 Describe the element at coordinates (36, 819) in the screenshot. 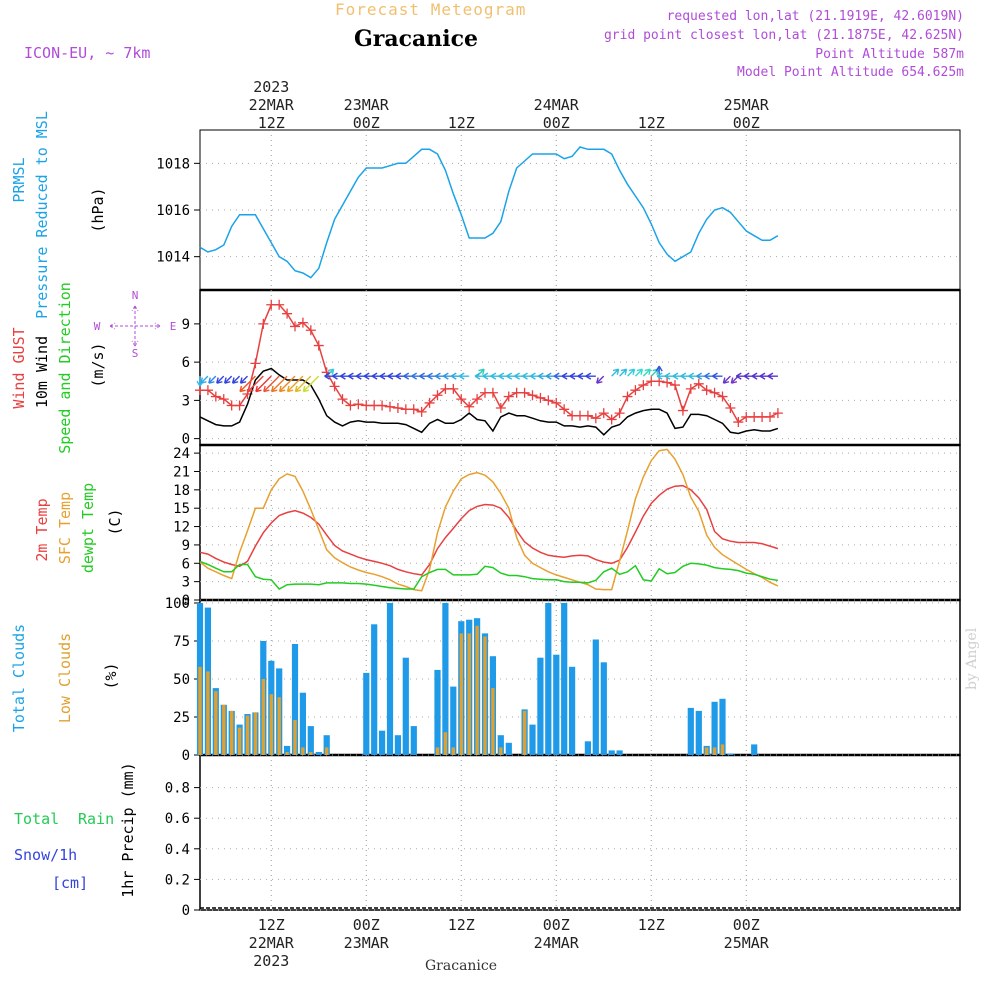

I see `rain-total-label: Total` at that location.